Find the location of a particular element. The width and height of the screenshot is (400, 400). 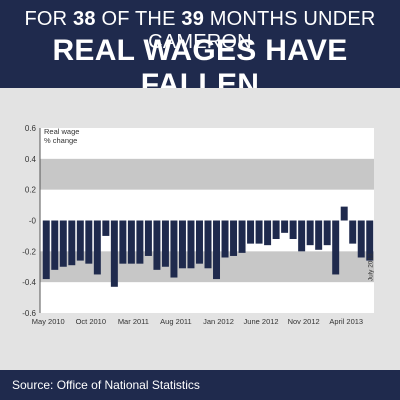

y-tick-label: -0.4 is located at coordinates (29, 282).